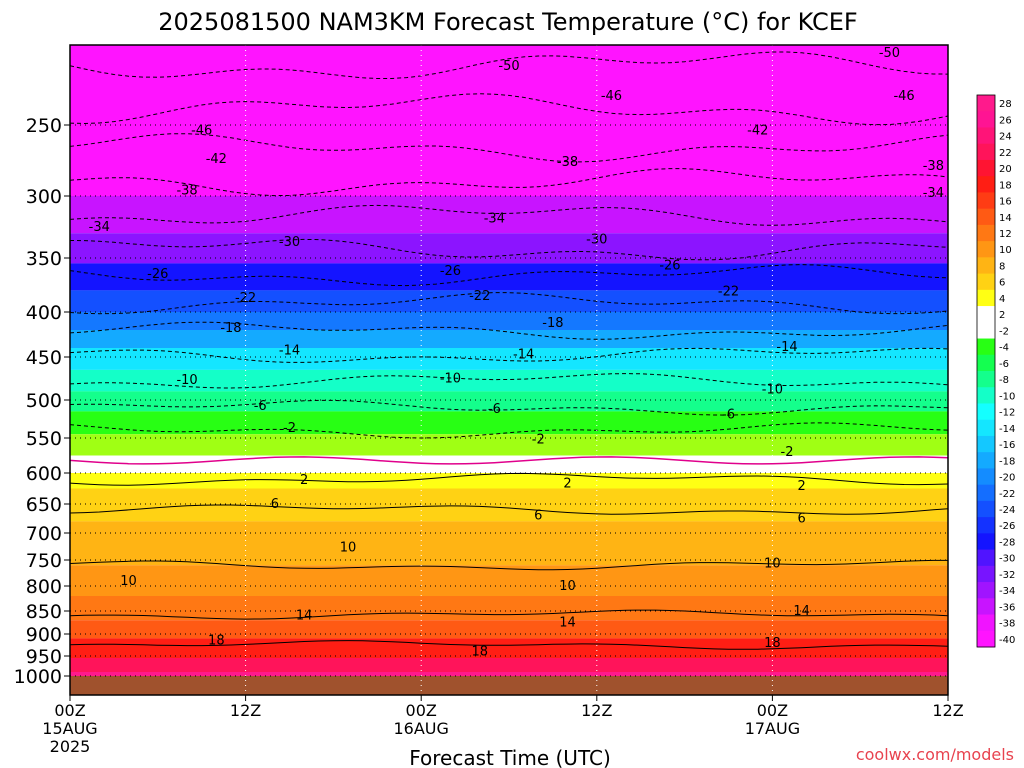  I want to click on colorbar-label: 22, so click(1005, 153).